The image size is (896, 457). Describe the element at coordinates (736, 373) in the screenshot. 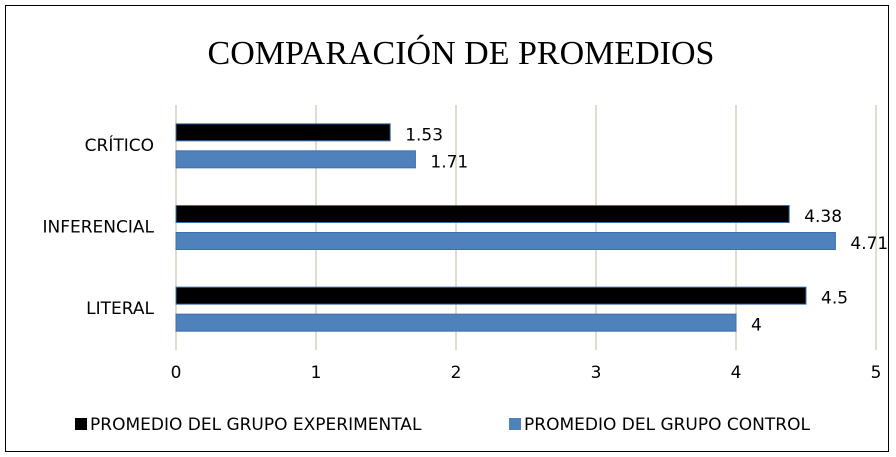

I see `x-tick-label: 4` at that location.